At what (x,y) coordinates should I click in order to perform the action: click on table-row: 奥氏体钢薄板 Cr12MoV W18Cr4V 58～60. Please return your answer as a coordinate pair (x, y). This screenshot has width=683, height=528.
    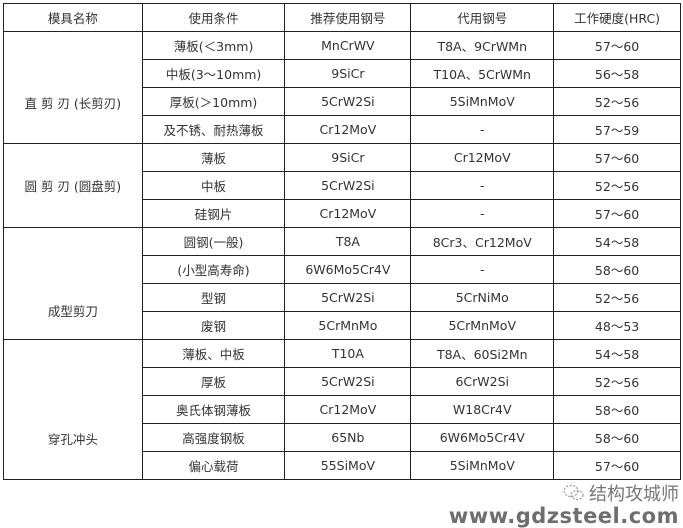
    Looking at the image, I should click on (342, 409).